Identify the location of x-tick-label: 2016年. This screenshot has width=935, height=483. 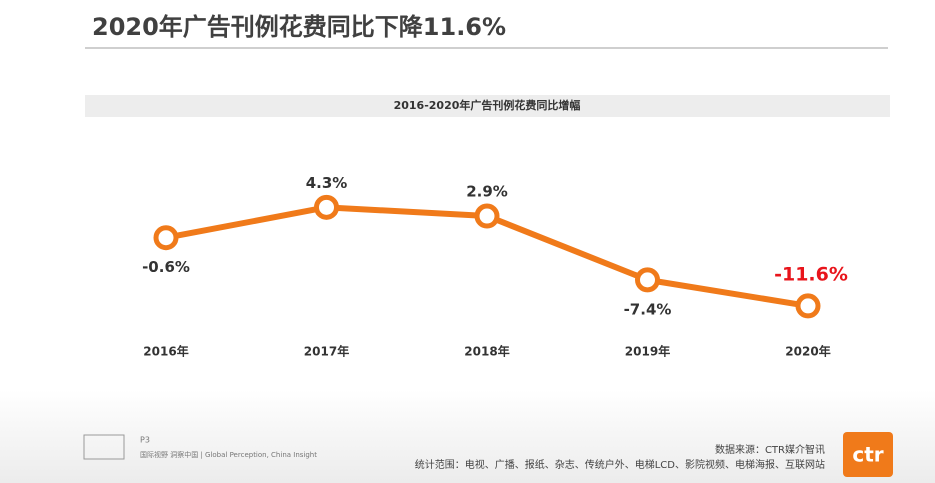
(165, 351).